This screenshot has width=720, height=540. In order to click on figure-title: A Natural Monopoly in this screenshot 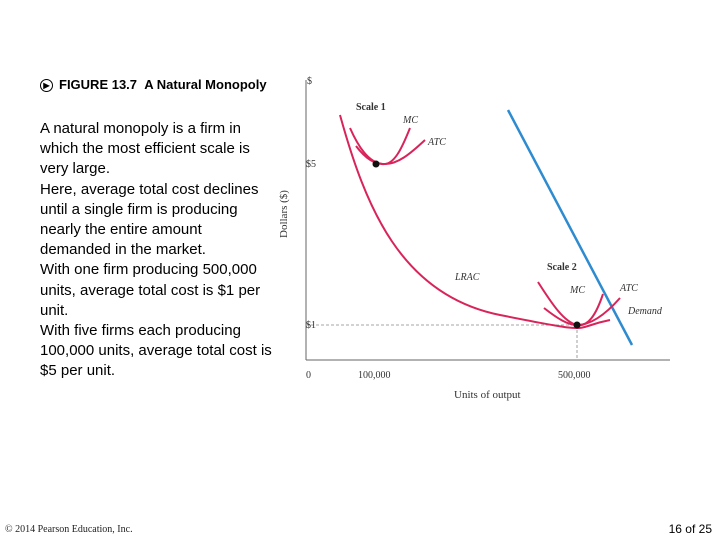, I will do `click(205, 84)`.